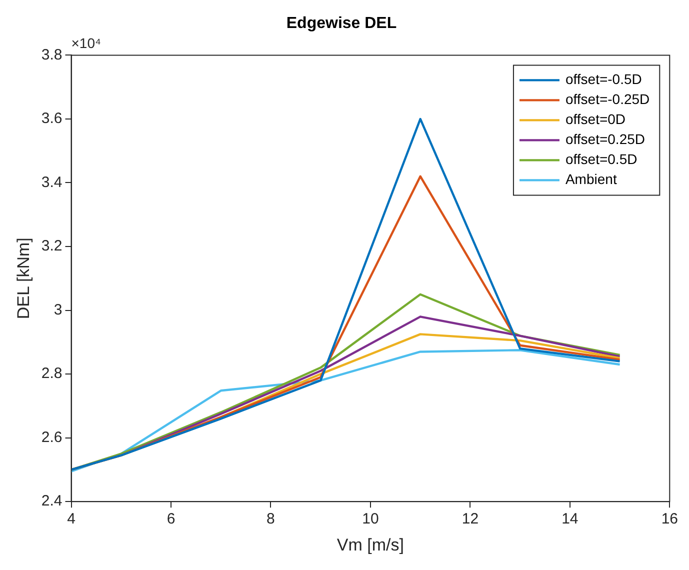 The width and height of the screenshot is (689, 570). What do you see at coordinates (570, 519) in the screenshot?
I see `x-tick-label: 14` at bounding box center [570, 519].